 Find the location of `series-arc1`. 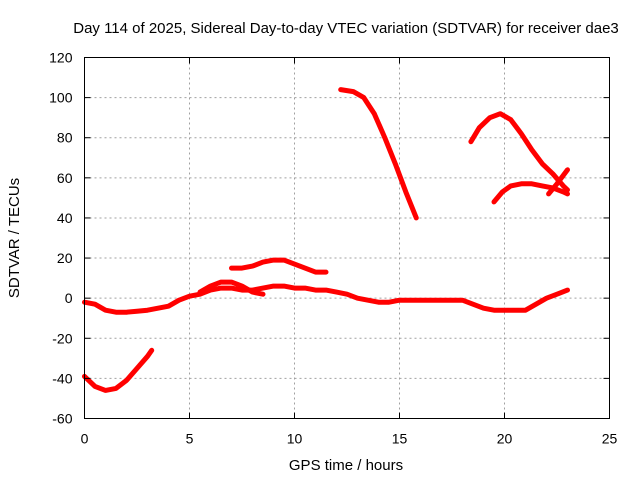

series-arc1 is located at coordinates (326, 299).